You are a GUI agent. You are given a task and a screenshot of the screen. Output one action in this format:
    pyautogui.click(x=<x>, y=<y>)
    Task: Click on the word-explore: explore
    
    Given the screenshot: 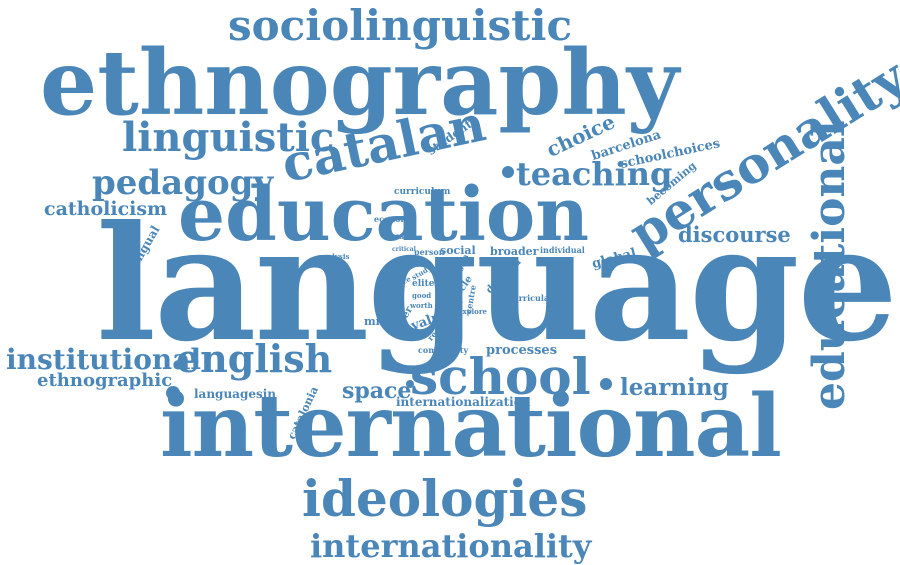 What is the action you would take?
    pyautogui.click(x=472, y=311)
    